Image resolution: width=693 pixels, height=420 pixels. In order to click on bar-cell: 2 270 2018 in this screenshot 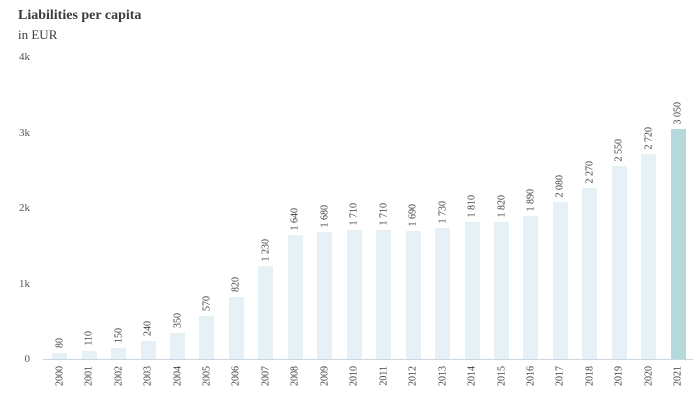, I will do `click(589, 221)`.